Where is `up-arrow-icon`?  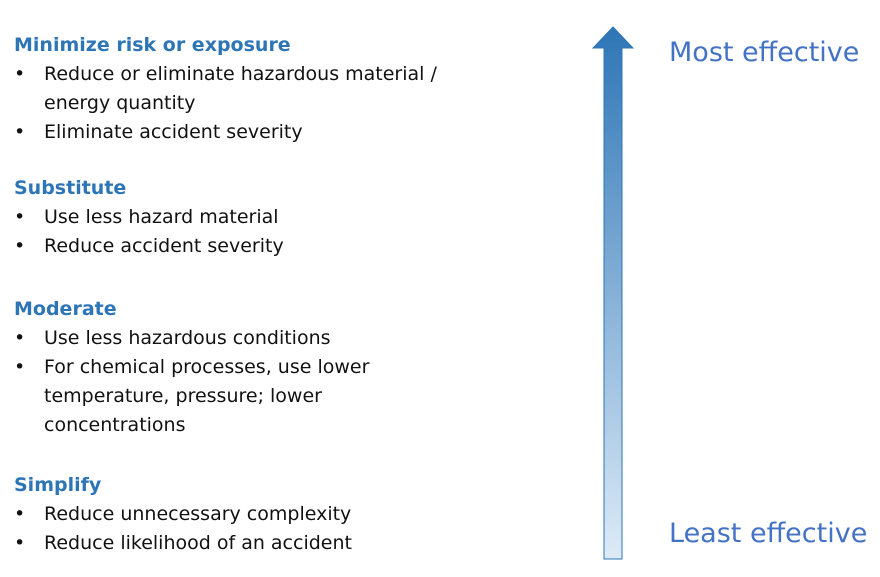 up-arrow-icon is located at coordinates (613, 293).